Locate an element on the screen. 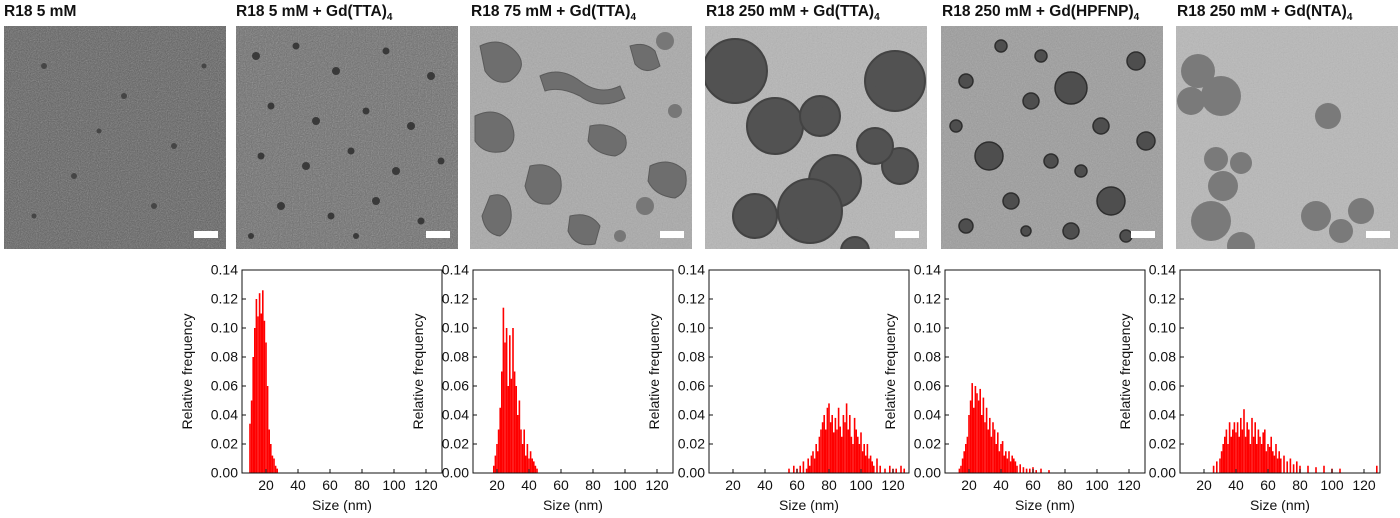  panel-title-2-sub: 4 is located at coordinates (389, 18).